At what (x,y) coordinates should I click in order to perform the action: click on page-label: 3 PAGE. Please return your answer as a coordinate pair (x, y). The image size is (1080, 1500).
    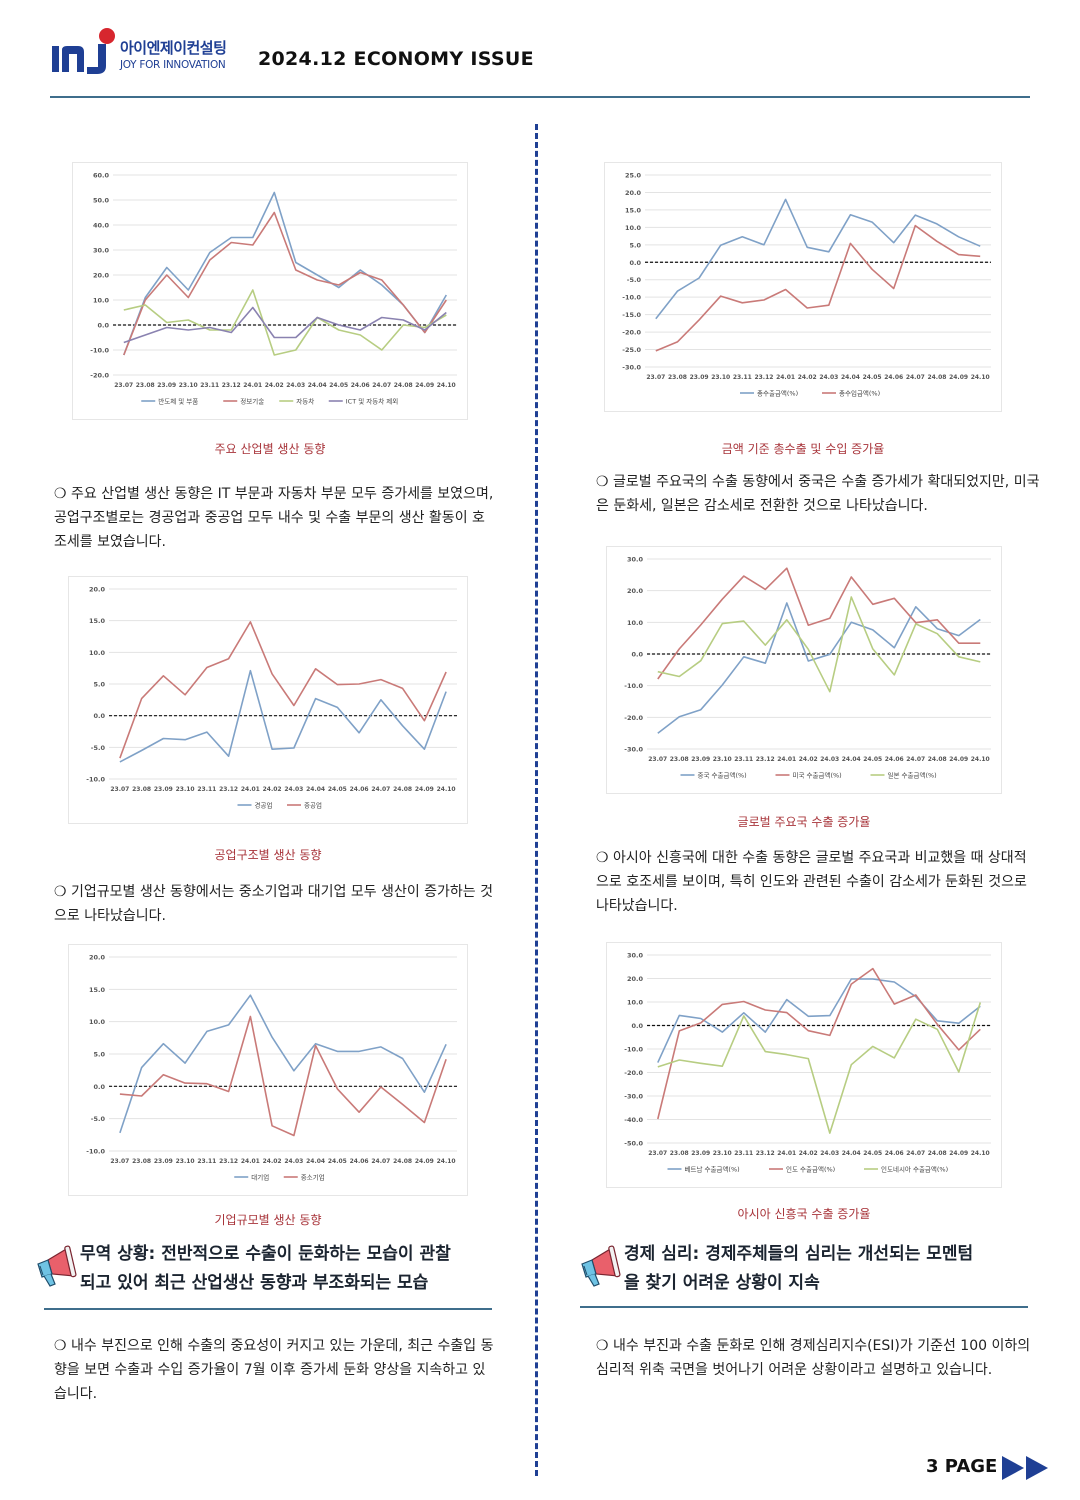
    Looking at the image, I should click on (962, 1466).